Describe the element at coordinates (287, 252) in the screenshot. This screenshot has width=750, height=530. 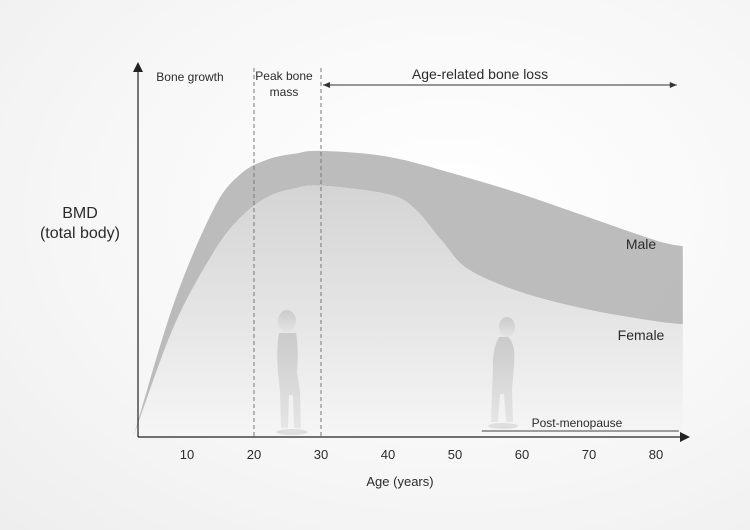
I see `age-markers` at that location.